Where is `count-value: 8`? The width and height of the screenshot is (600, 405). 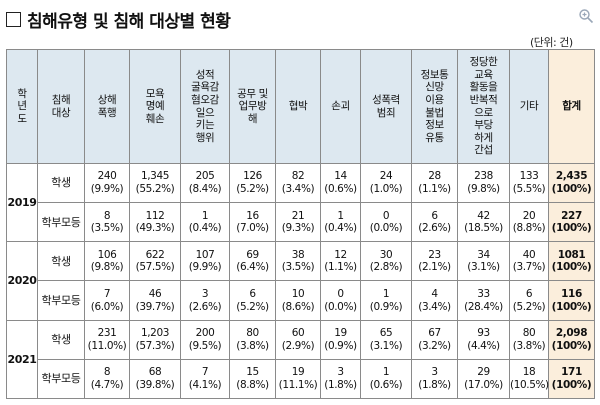
count-value: 8 is located at coordinates (107, 215).